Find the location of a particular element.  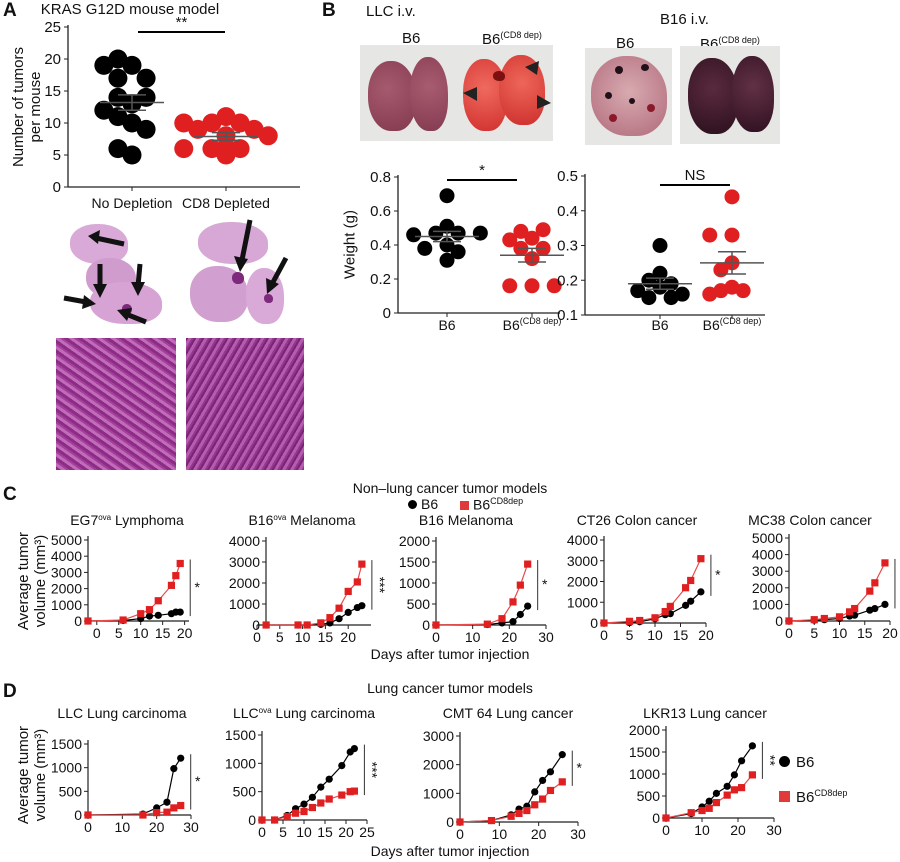

photo-lung-b16-b6 is located at coordinates (628, 96).